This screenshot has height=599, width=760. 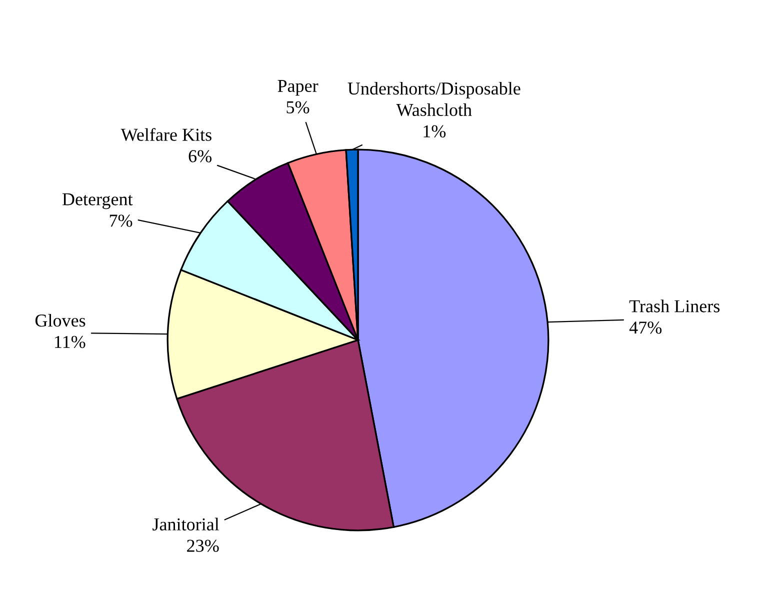 What do you see at coordinates (203, 546) in the screenshot?
I see `data-label: 23%` at bounding box center [203, 546].